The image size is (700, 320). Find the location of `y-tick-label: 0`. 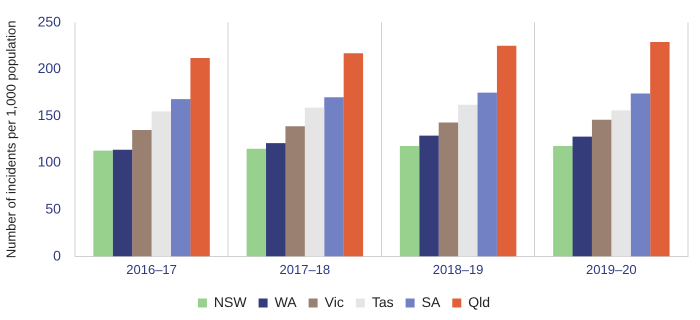

y-tick-label: 0 is located at coordinates (57, 255).